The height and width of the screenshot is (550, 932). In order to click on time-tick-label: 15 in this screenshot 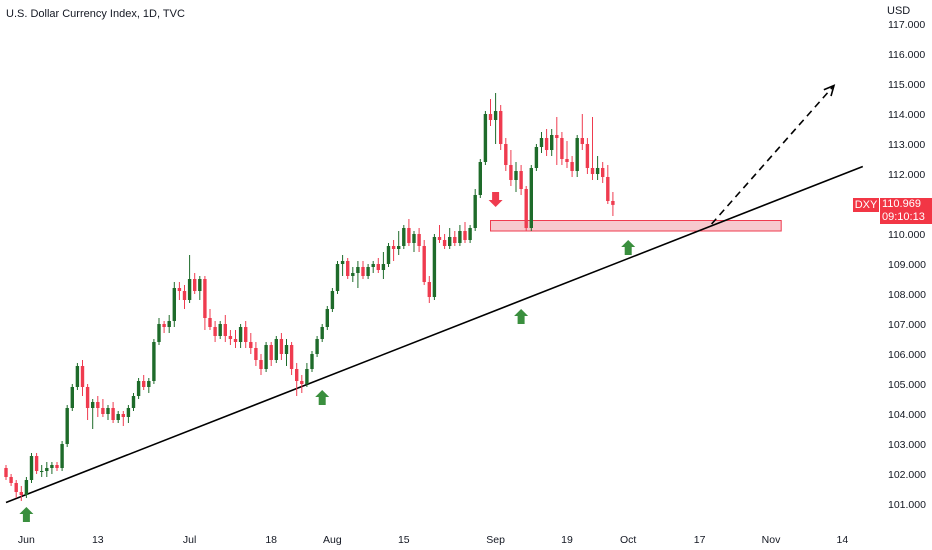, I will do `click(404, 540)`.